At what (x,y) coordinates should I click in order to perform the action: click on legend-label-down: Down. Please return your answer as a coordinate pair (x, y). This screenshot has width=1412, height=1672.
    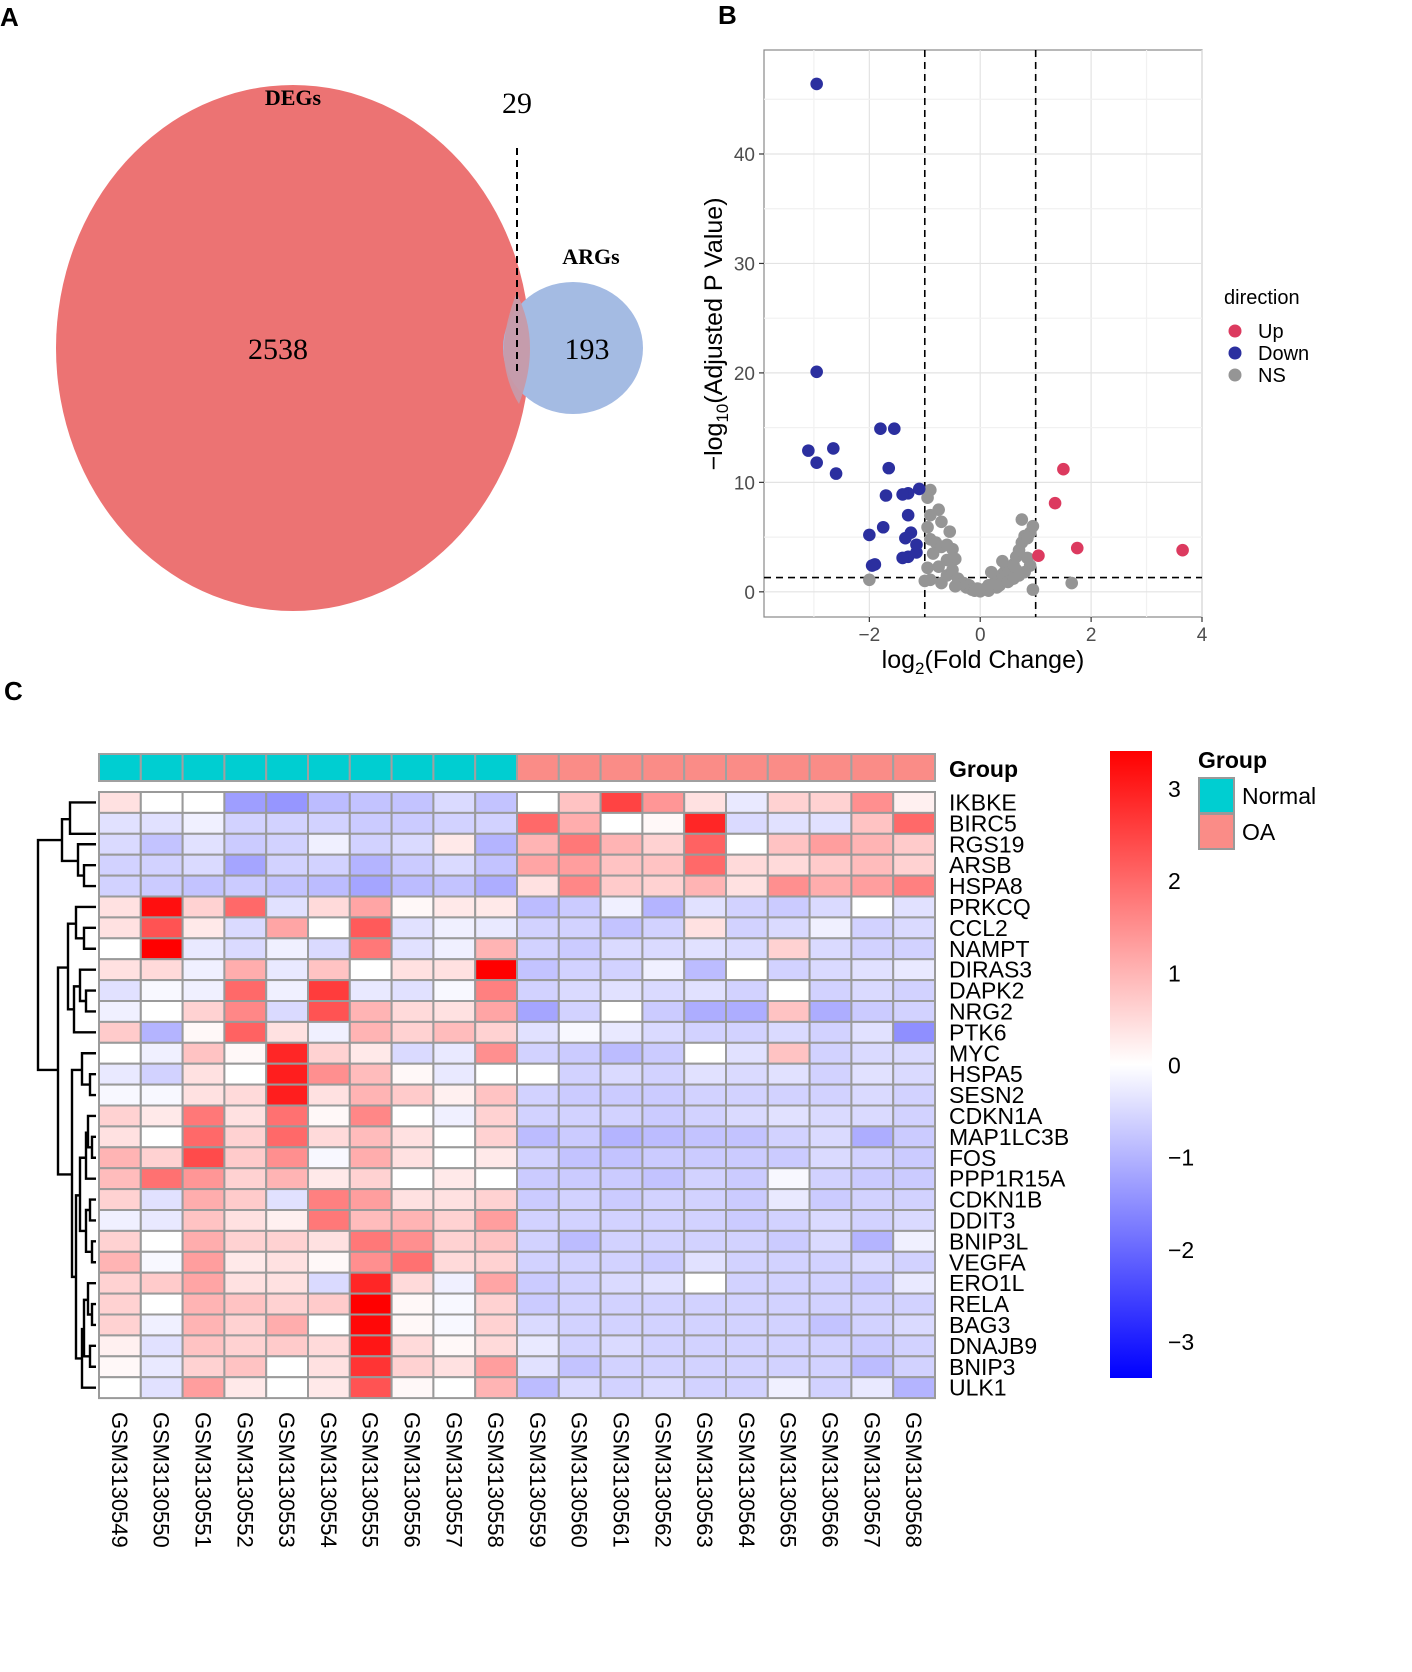
    Looking at the image, I should click on (1283, 354).